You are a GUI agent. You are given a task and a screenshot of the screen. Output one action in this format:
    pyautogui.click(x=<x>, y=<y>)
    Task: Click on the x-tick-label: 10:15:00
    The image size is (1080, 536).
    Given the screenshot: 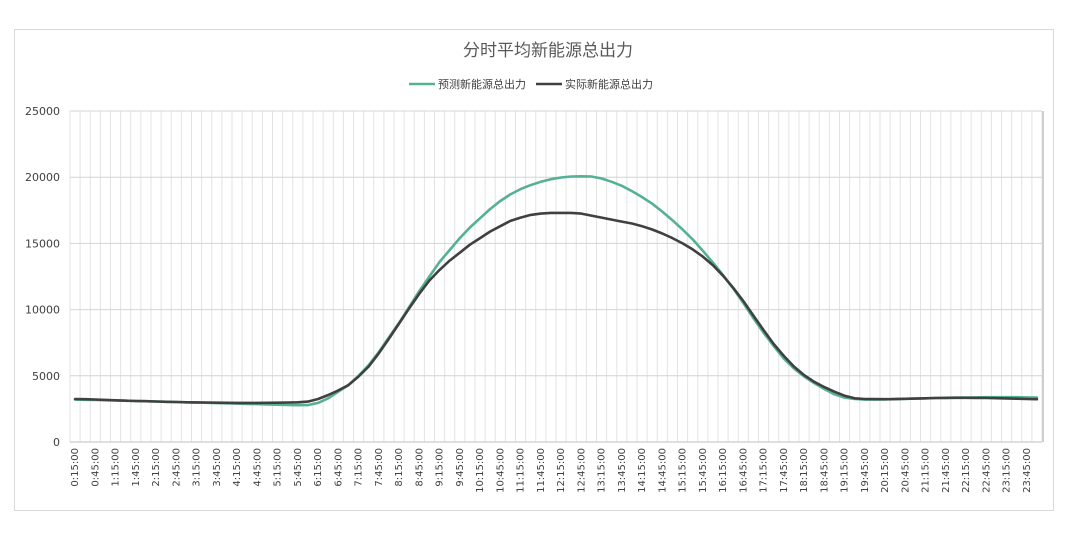 What is the action you would take?
    pyautogui.click(x=480, y=470)
    